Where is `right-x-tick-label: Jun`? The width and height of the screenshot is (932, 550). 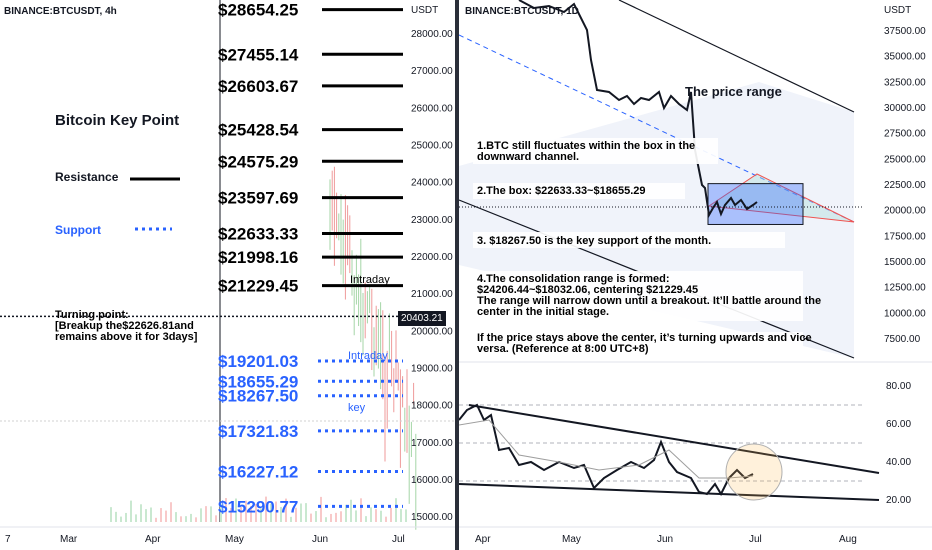 right-x-tick-label: Jun is located at coordinates (665, 539).